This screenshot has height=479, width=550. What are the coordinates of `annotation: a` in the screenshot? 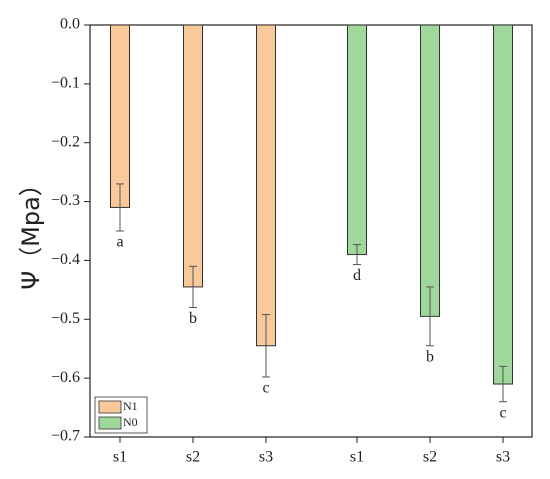 It's located at (119, 242).